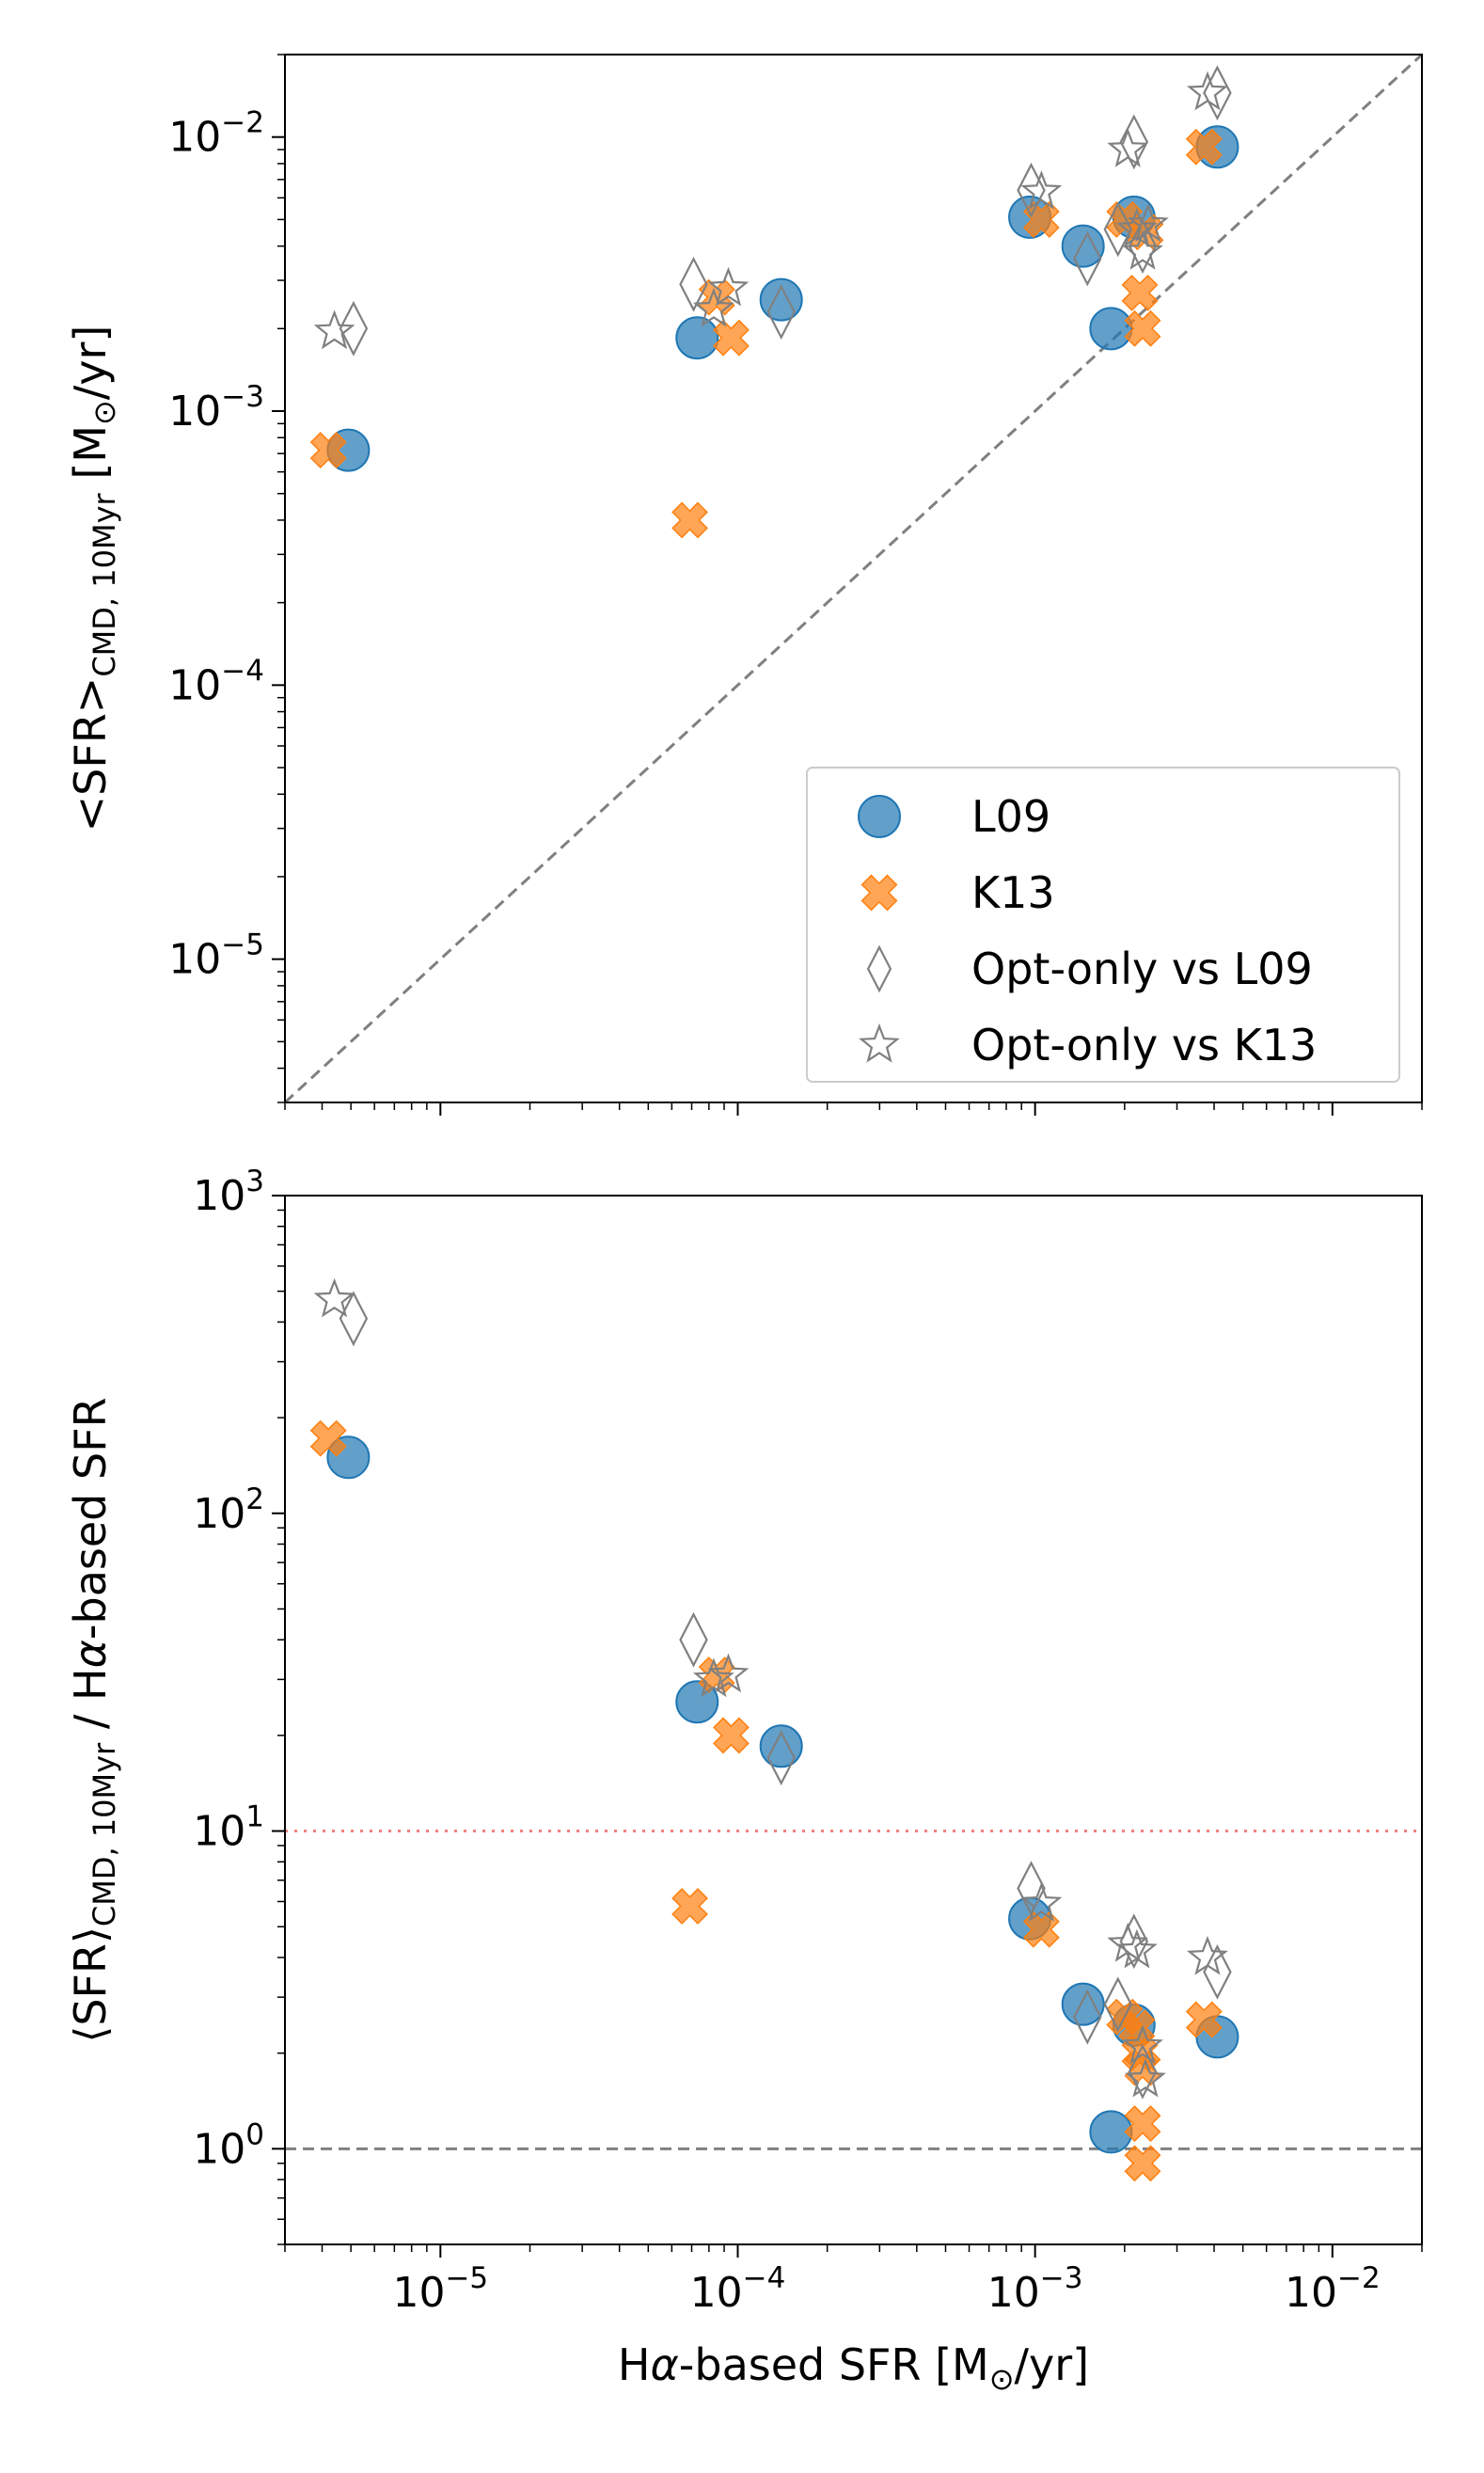 The width and height of the screenshot is (1484, 2473). I want to click on x-axis-label: Hα-based SFR [M⊙/yr], so click(853, 2368).